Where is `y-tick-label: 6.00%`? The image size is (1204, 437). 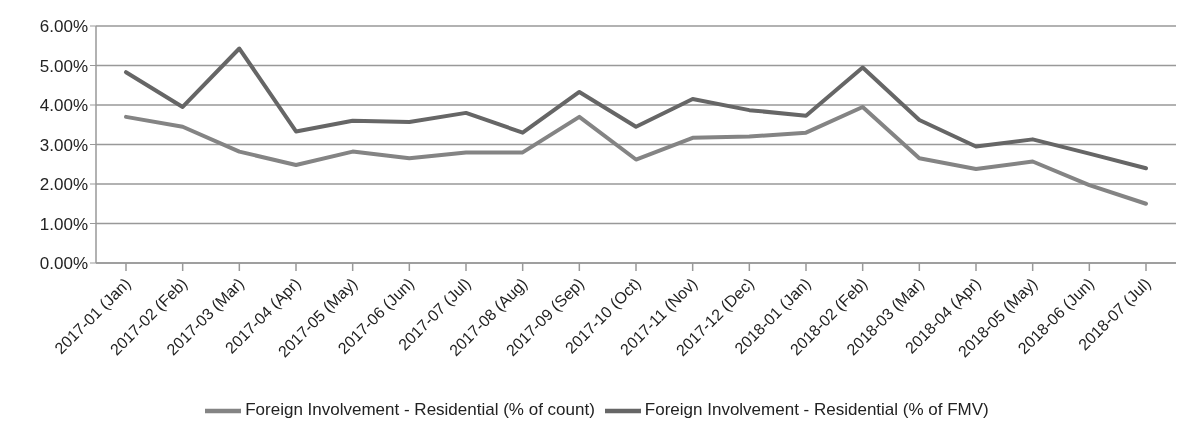
y-tick-label: 6.00% is located at coordinates (63, 27).